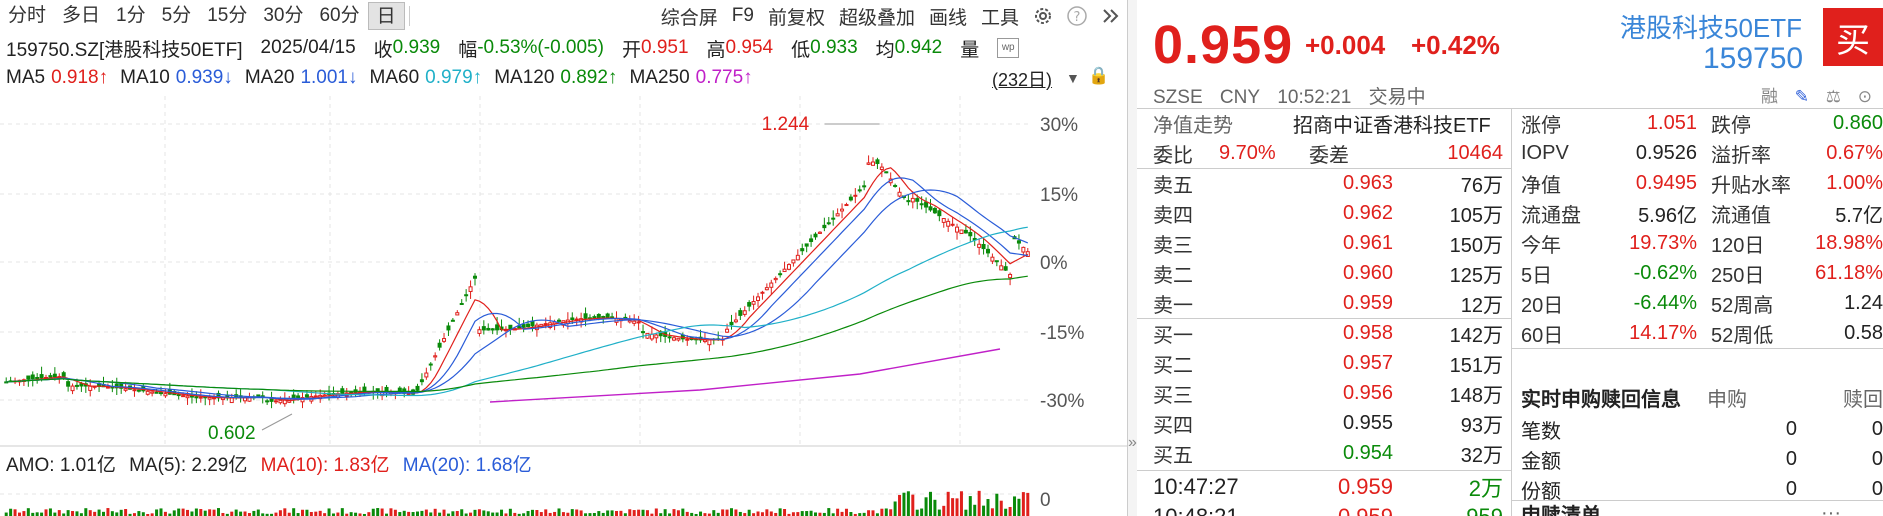 This screenshot has height=516, width=1883. What do you see at coordinates (1059, 125) in the screenshot?
I see `pct-tick-label: 30%` at bounding box center [1059, 125].